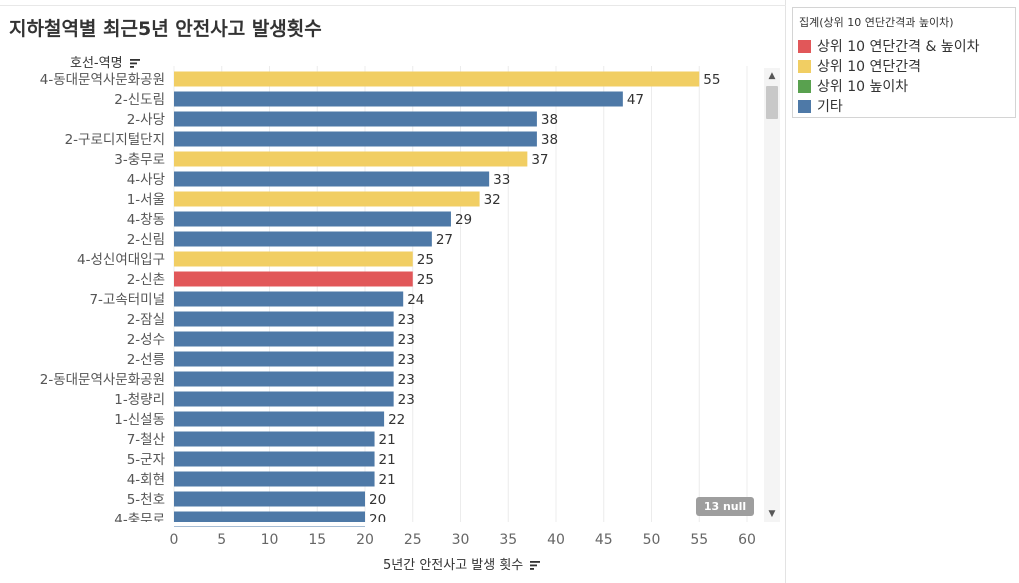  I want to click on viz-pane, so click(785, 291).